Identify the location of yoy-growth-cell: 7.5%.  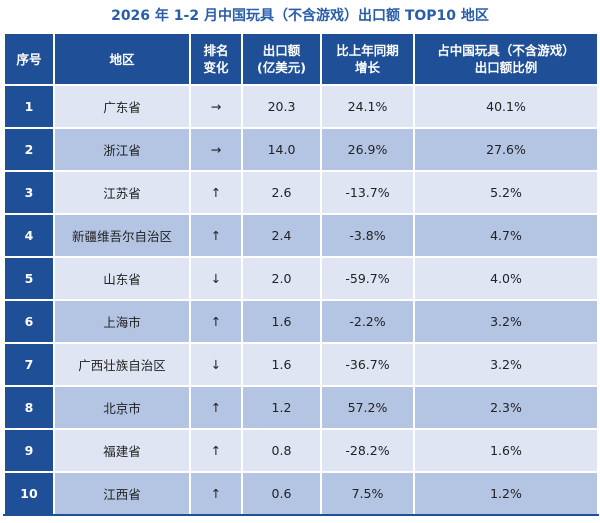
(367, 493).